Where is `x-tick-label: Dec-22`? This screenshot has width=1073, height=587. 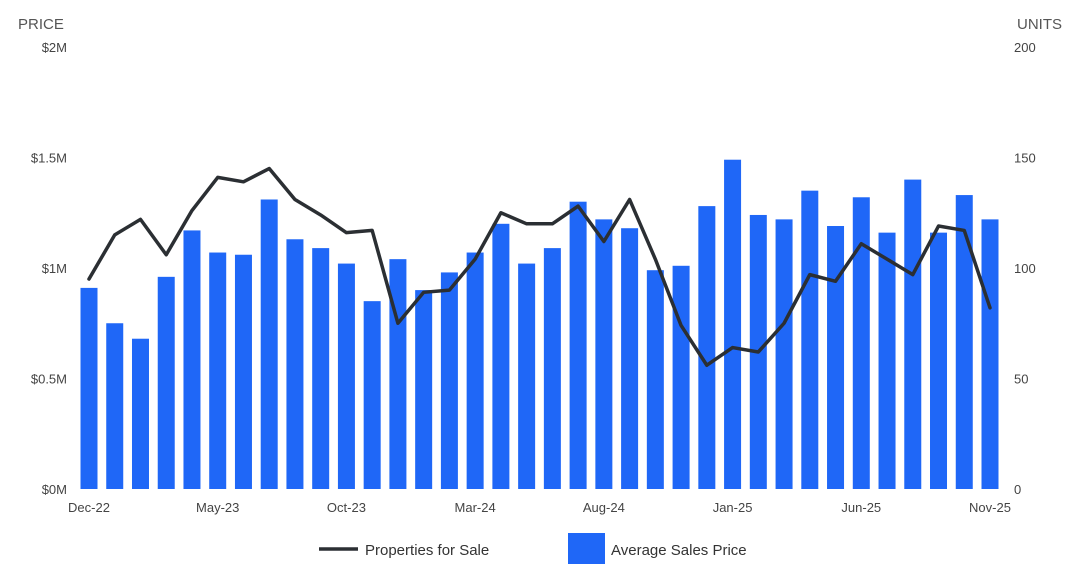
x-tick-label: Dec-22 is located at coordinates (89, 507).